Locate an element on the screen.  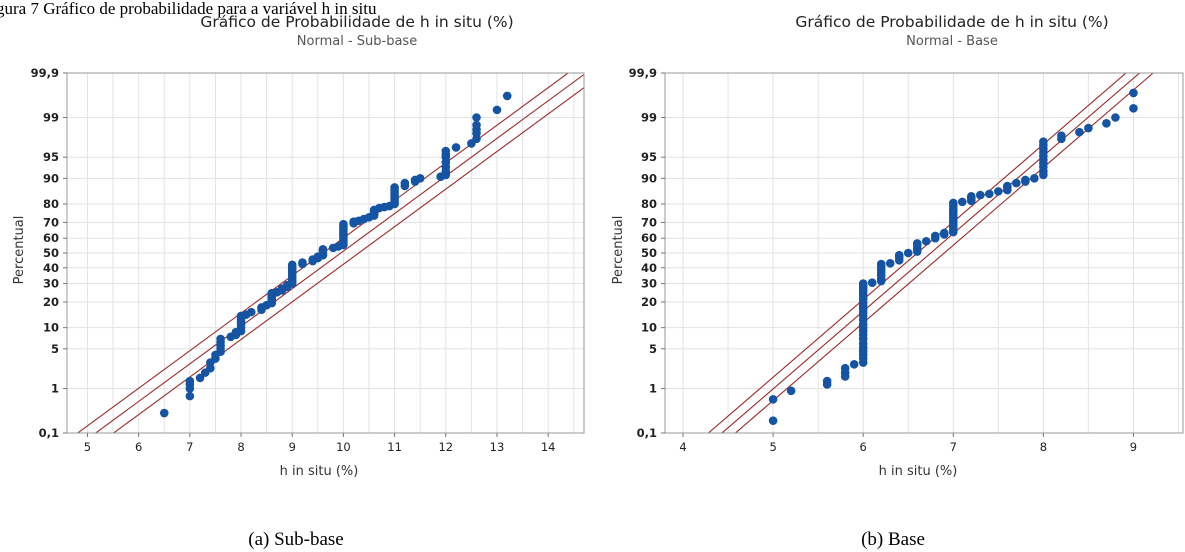
y-tick-label: 70 is located at coordinates (51, 222).